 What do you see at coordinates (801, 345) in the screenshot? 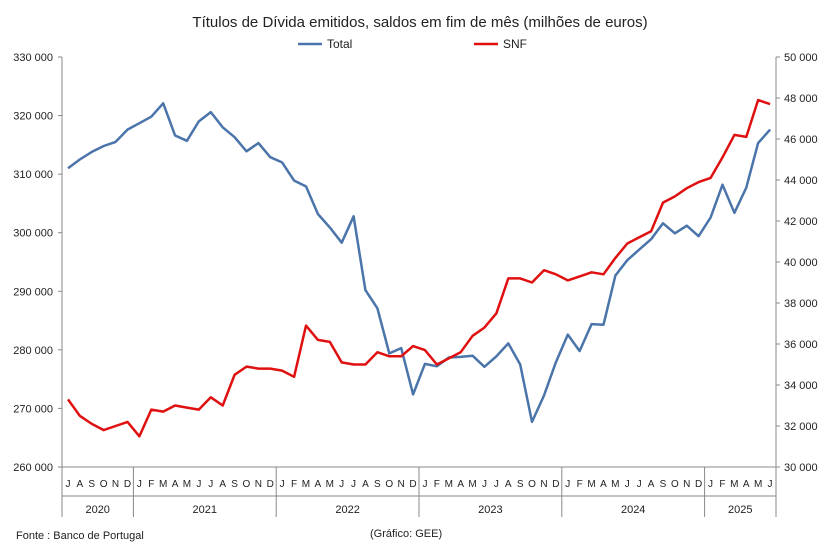
I see `right-tick-label: 36 000` at bounding box center [801, 345].